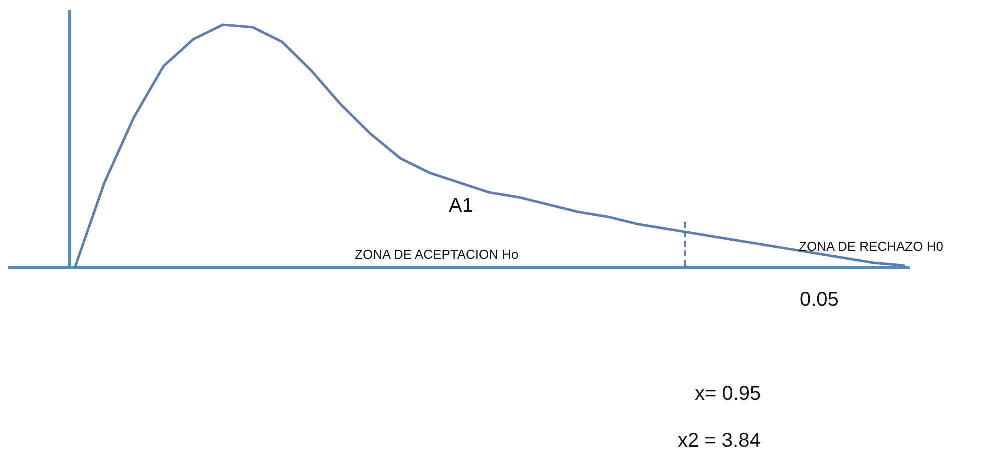  I want to click on text: x= 0.95, so click(728, 394).